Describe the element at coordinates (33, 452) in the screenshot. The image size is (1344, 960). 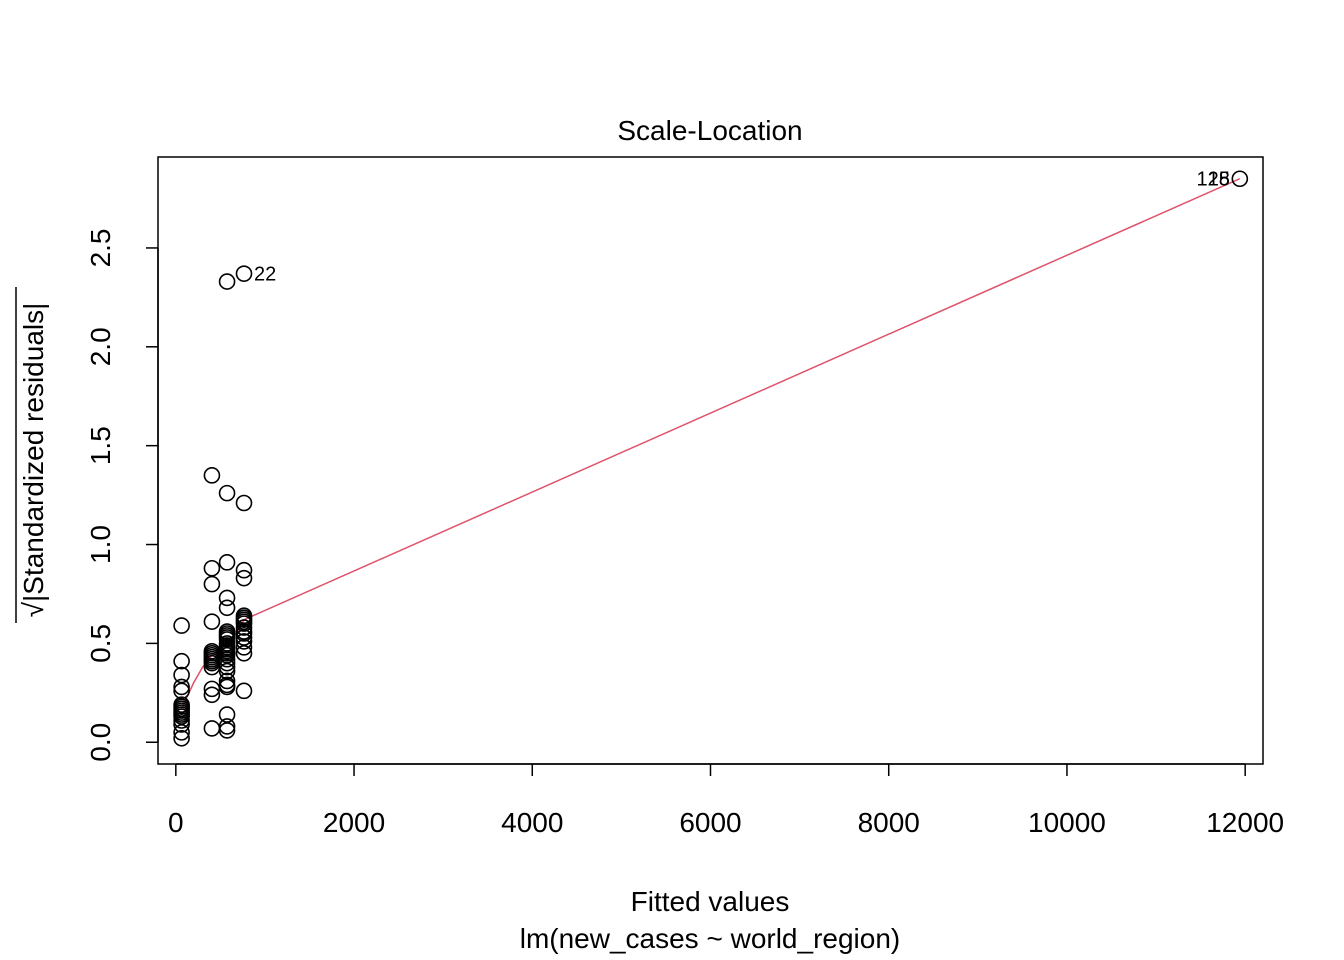
I see `y-axis-label: |Standardized residuals|` at that location.